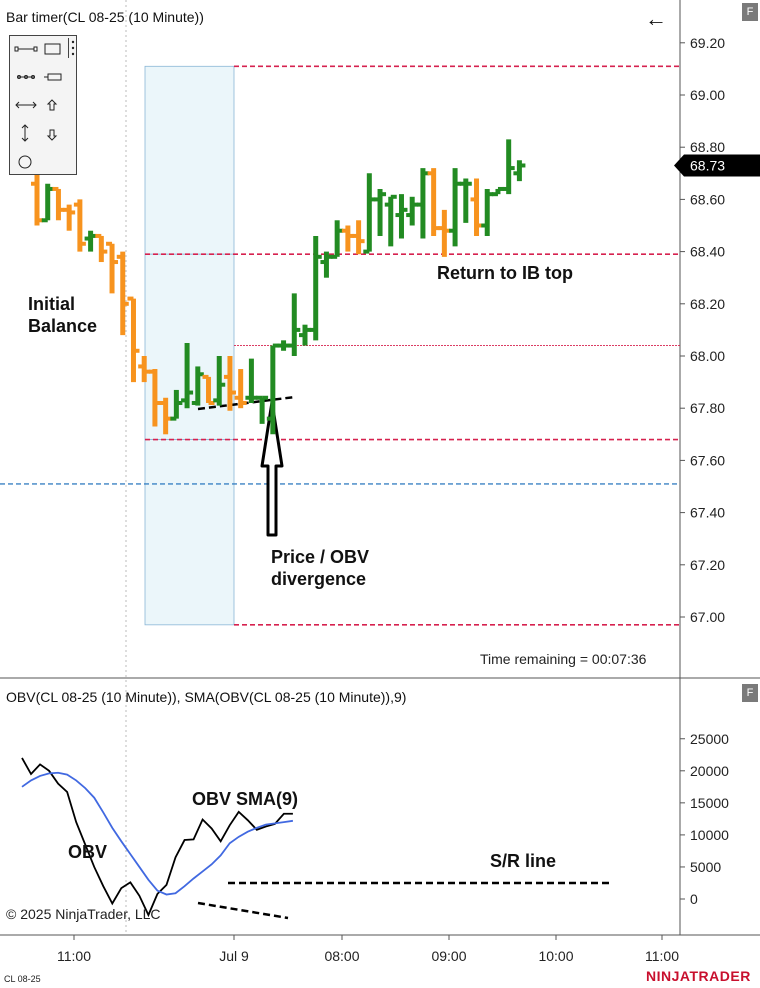  I want to click on y-tick-label: 67.20, so click(707, 565).